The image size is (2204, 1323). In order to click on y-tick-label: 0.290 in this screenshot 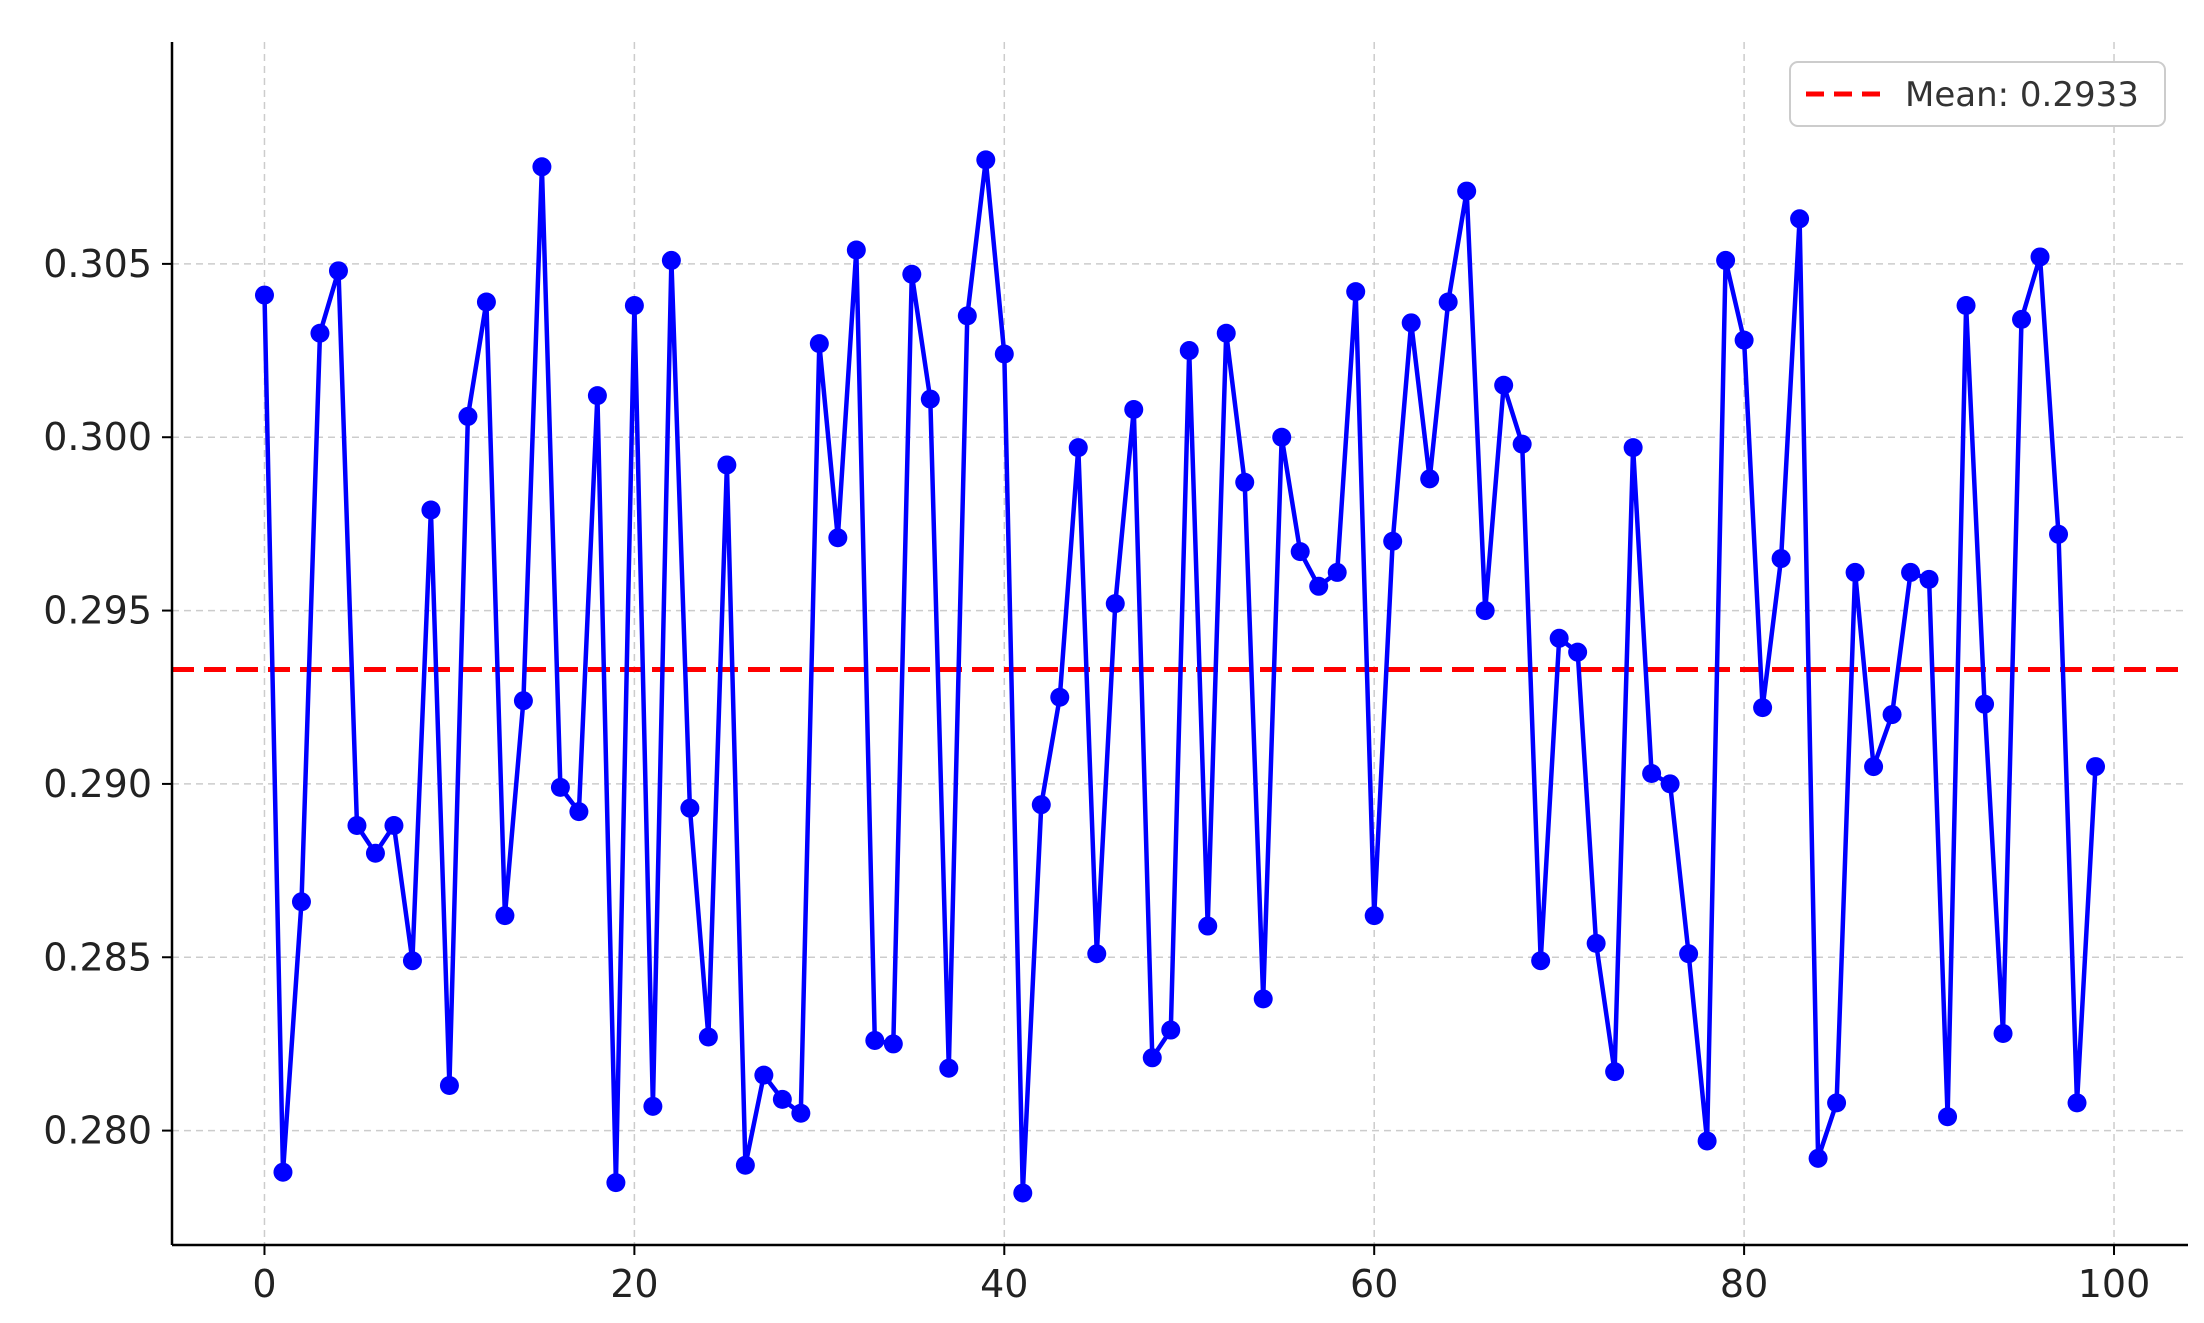, I will do `click(97, 784)`.